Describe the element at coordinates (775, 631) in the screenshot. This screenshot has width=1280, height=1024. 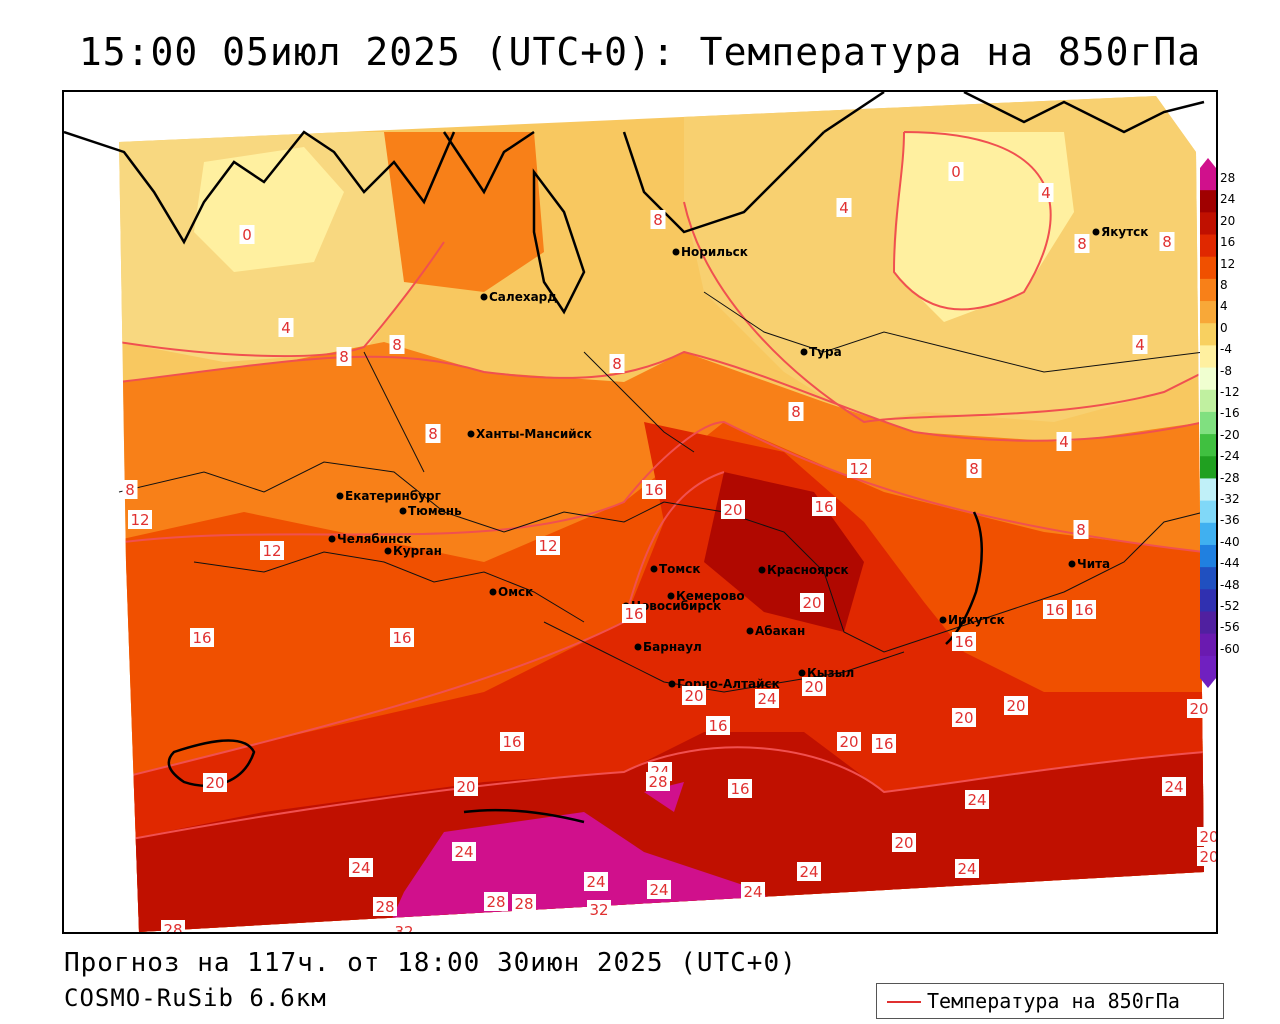
I see `city-marker: Абакан` at that location.